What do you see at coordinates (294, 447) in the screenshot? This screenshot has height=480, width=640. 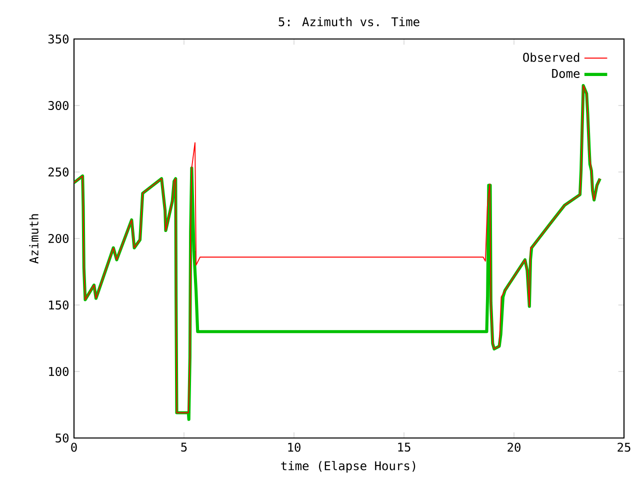 I see `x-tick-label: 10` at bounding box center [294, 447].